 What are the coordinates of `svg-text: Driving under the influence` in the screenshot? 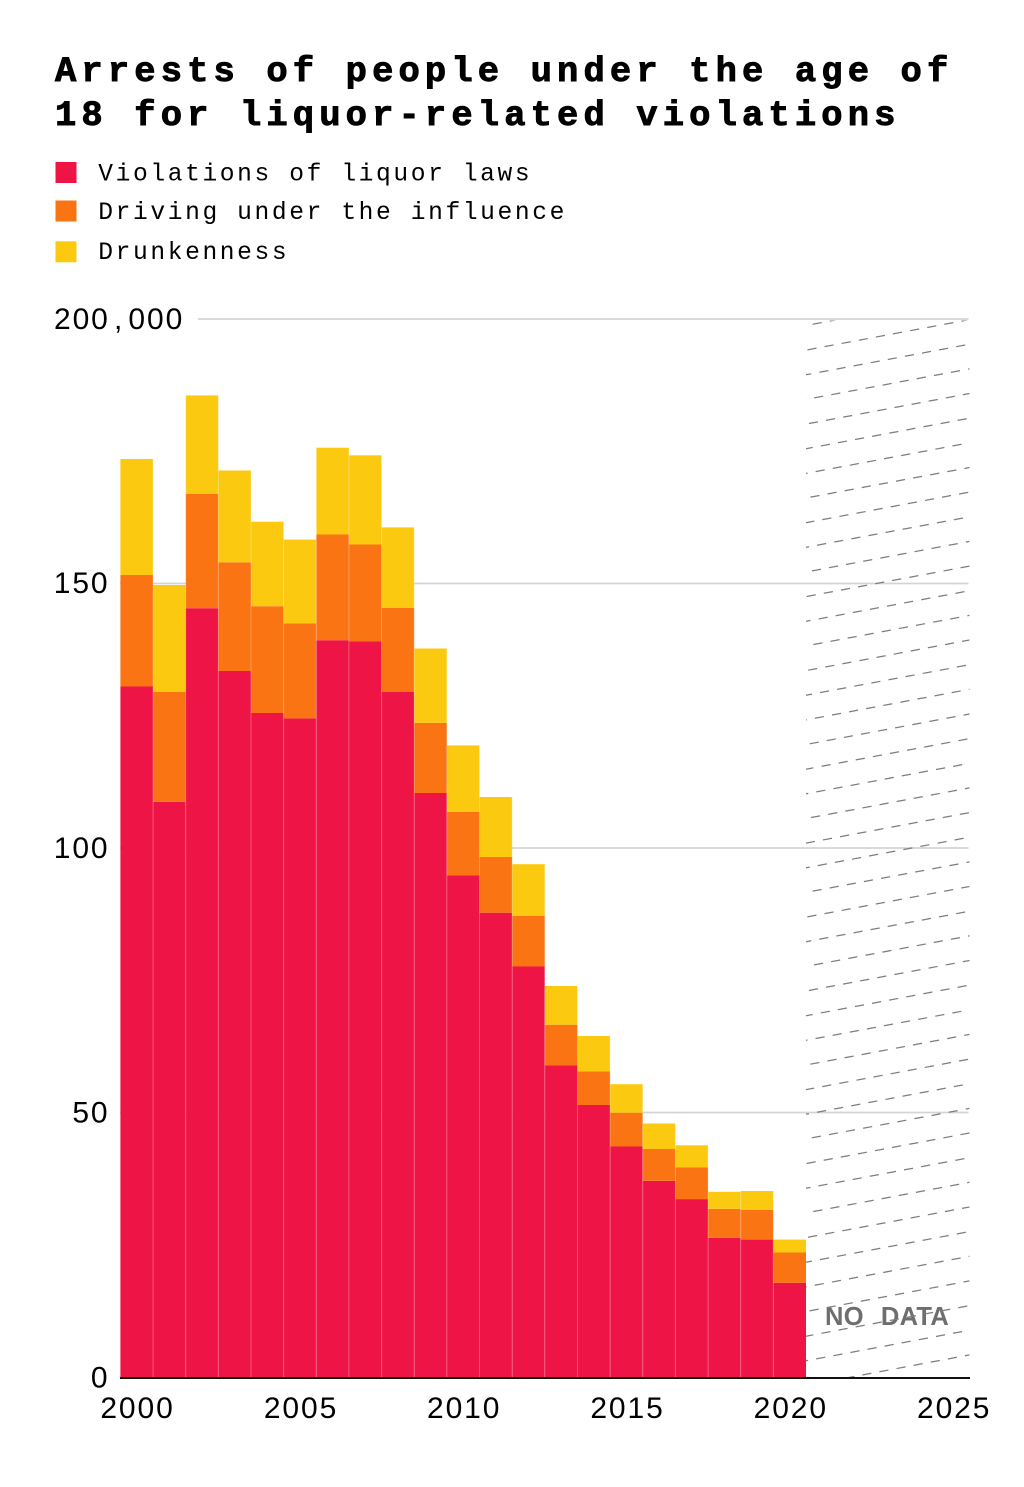 It's located at (332, 213).